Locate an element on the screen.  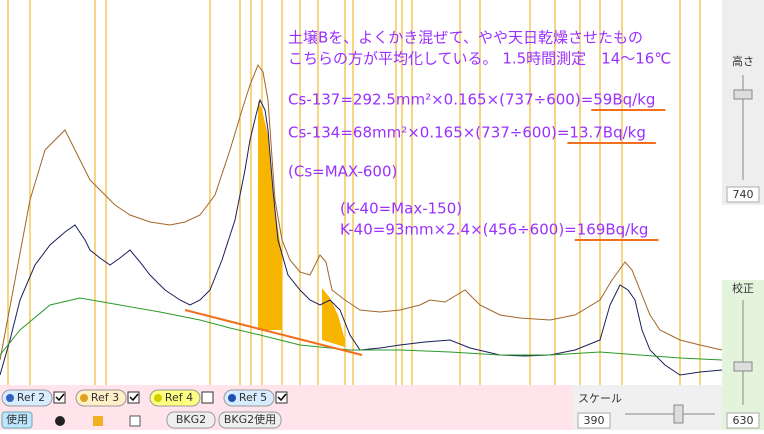
scale-label: スケール is located at coordinates (600, 398).